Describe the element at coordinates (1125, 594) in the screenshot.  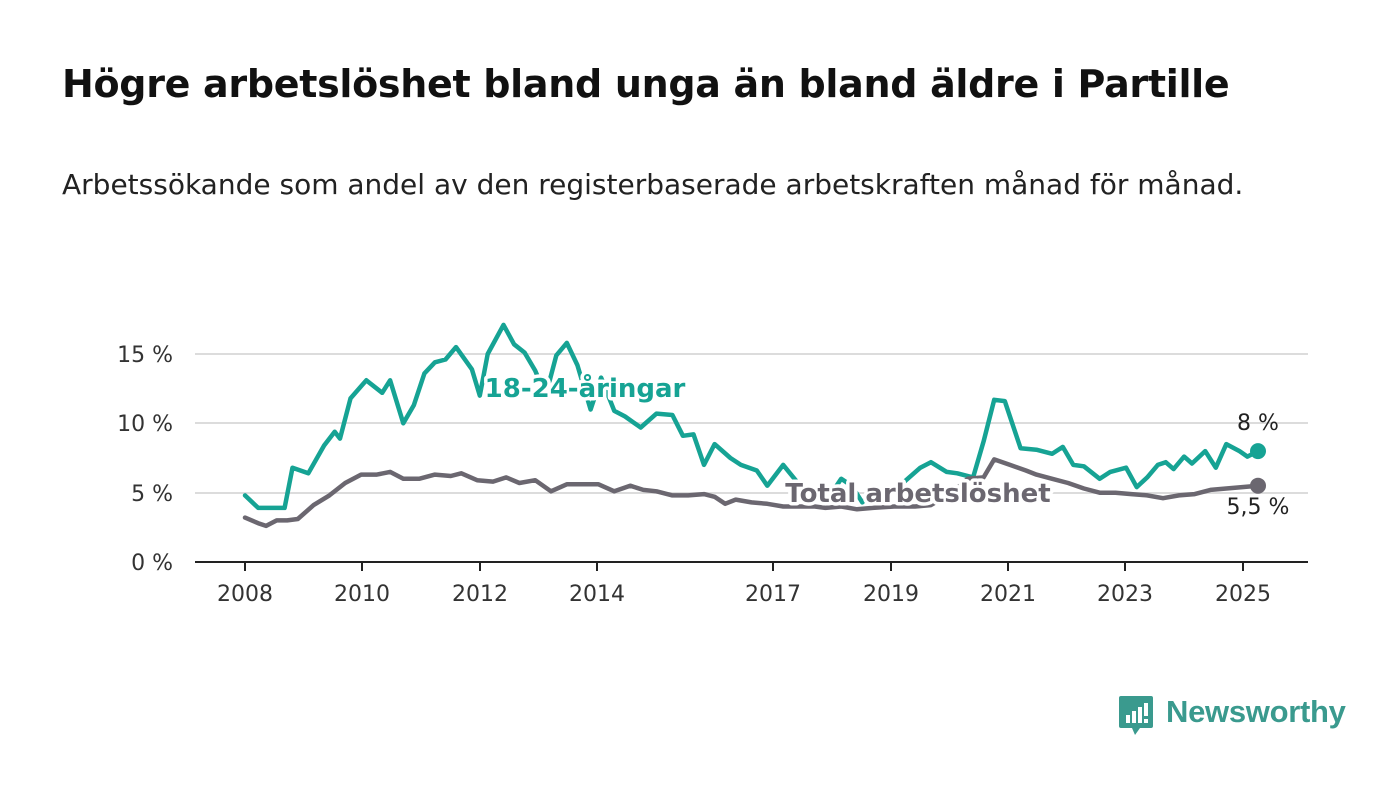
I see `x-tick-label-2023: 2023` at that location.